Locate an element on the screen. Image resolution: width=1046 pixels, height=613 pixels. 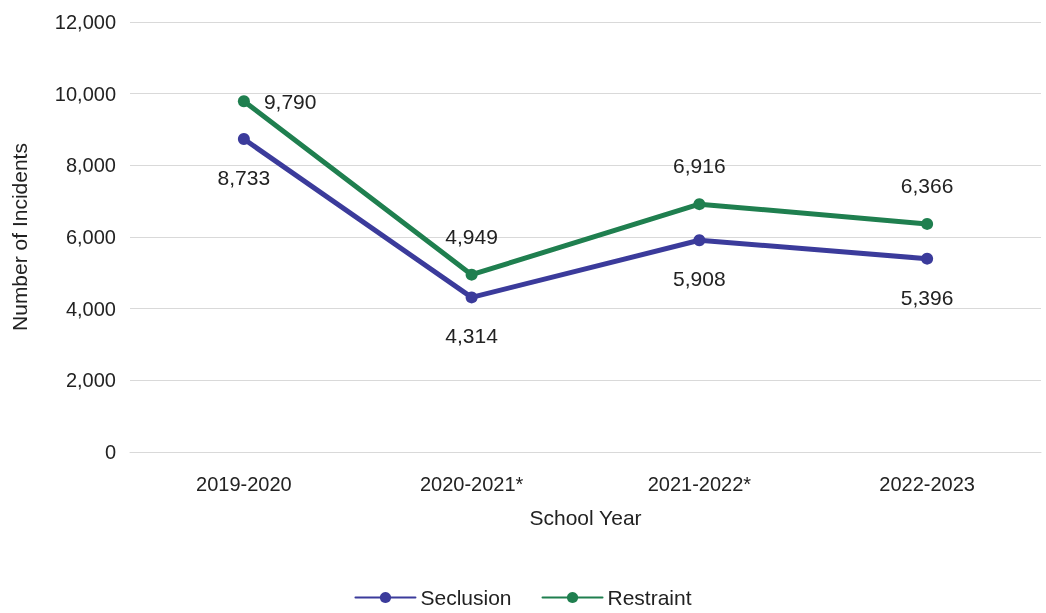
y-tick-label: 6,000 is located at coordinates (90, 237).